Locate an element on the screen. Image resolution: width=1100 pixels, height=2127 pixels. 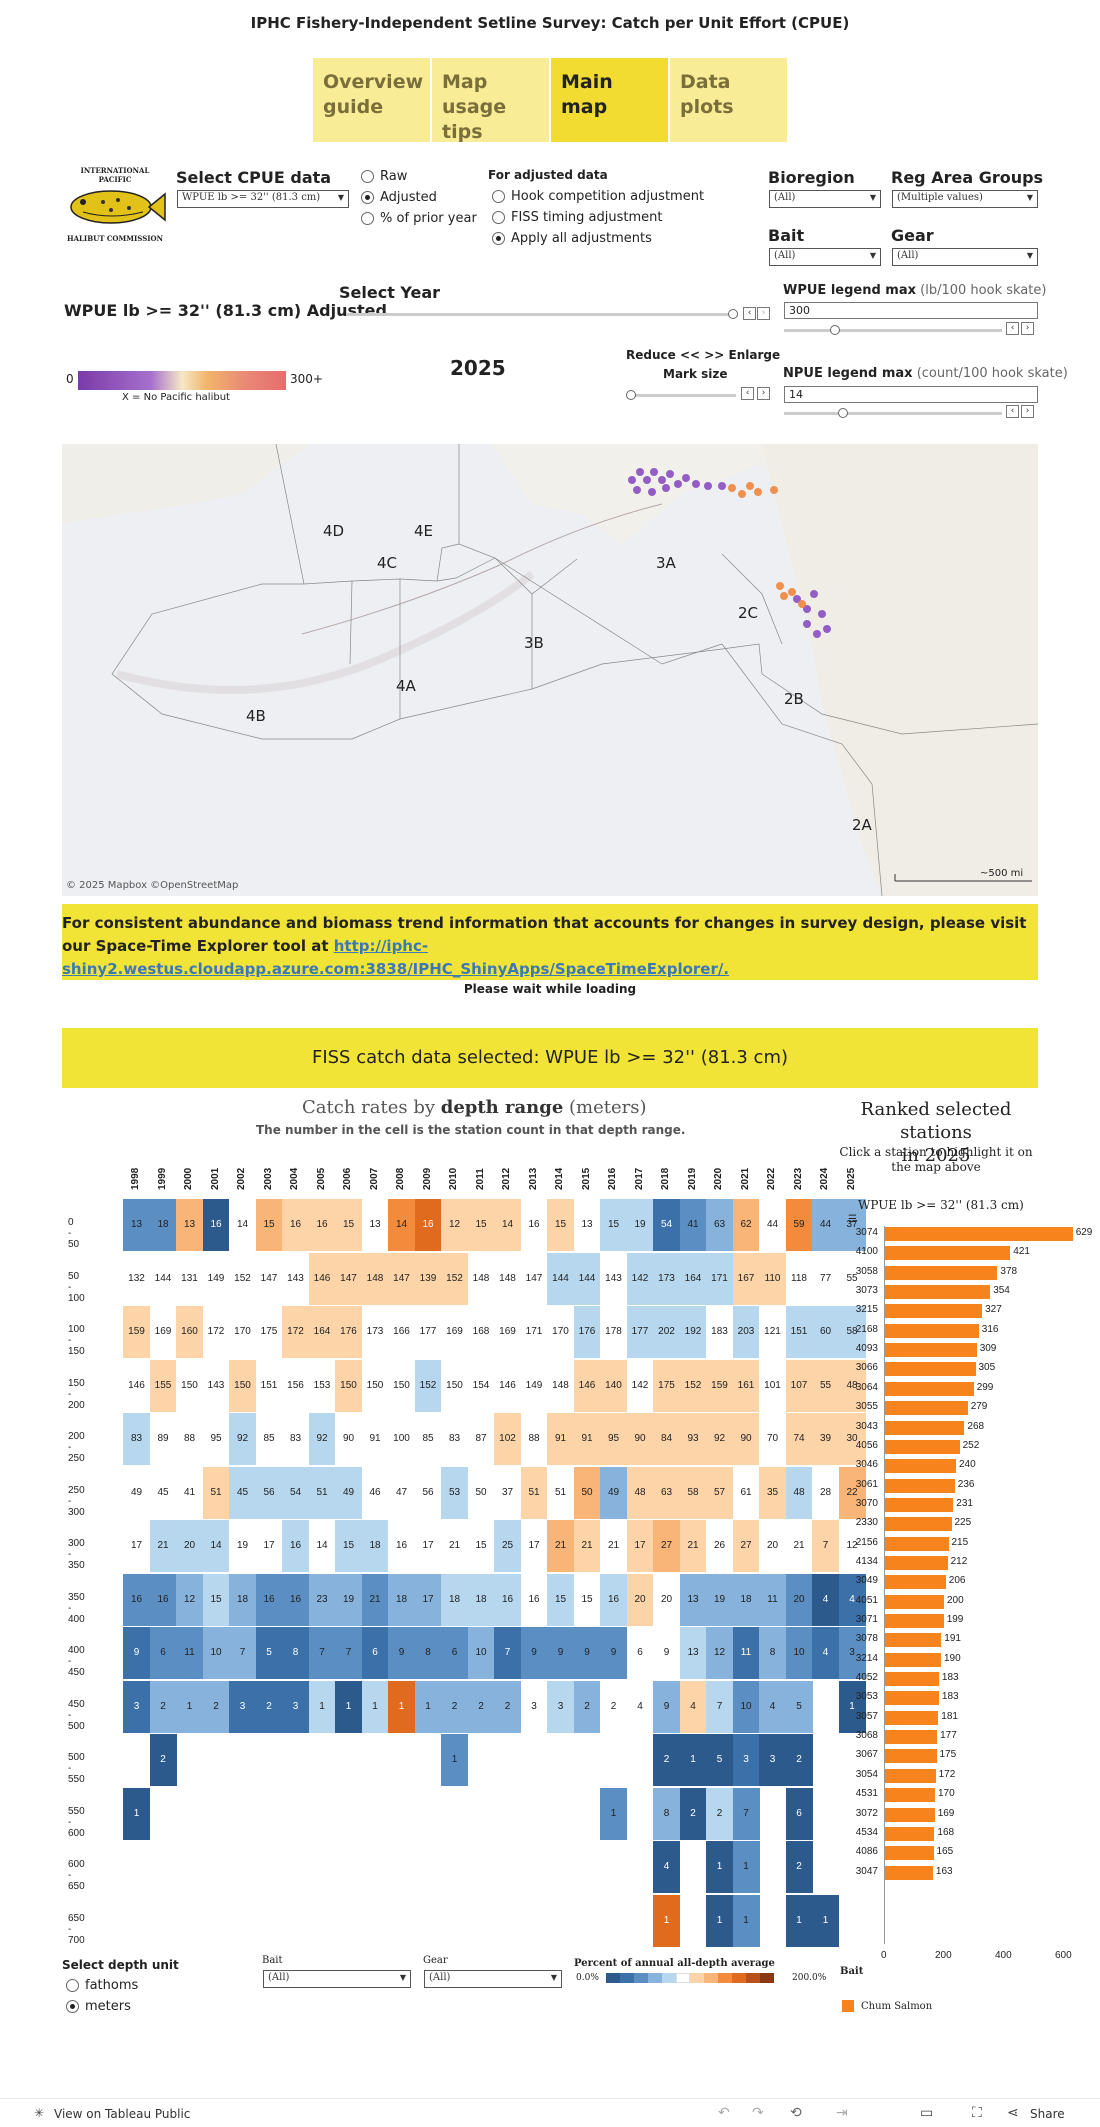
heatmap-cell: 57 is located at coordinates (719, 1492).